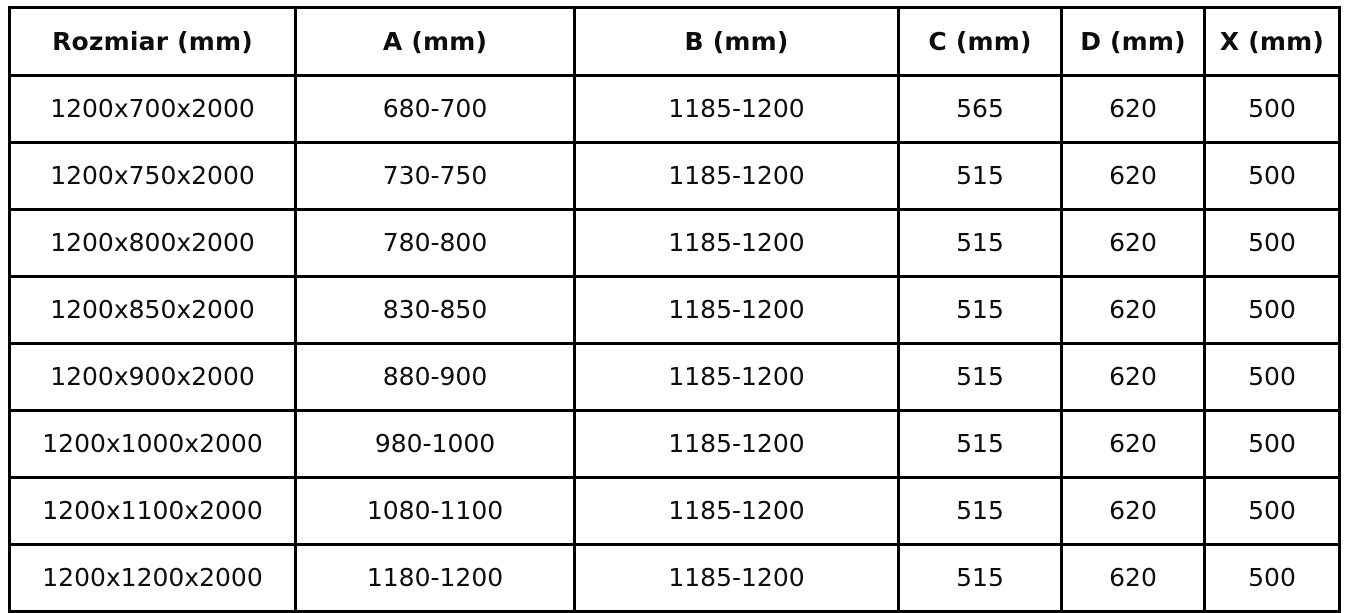  Describe the element at coordinates (152, 176) in the screenshot. I see `cell-size: 1200x750x2000` at that location.